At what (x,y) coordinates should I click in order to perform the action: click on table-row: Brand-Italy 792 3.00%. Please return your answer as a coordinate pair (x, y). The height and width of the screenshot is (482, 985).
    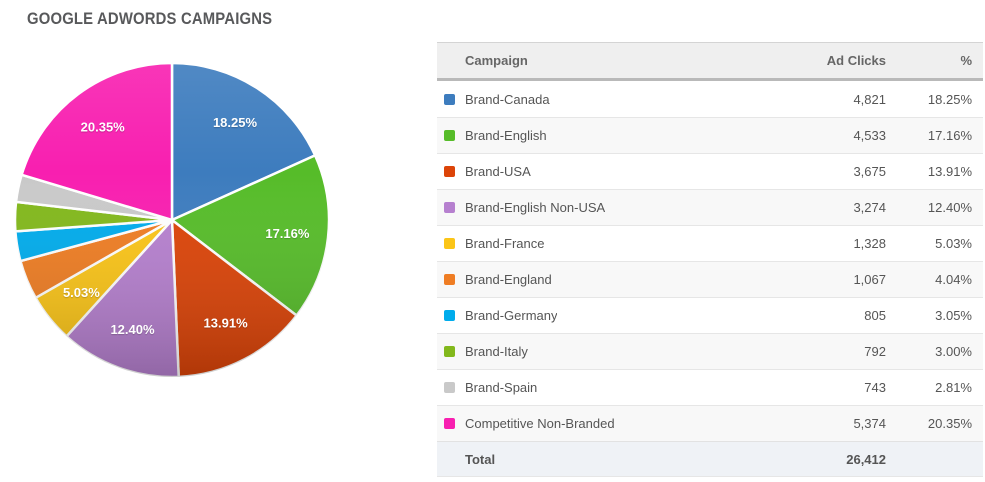
    Looking at the image, I should click on (710, 351).